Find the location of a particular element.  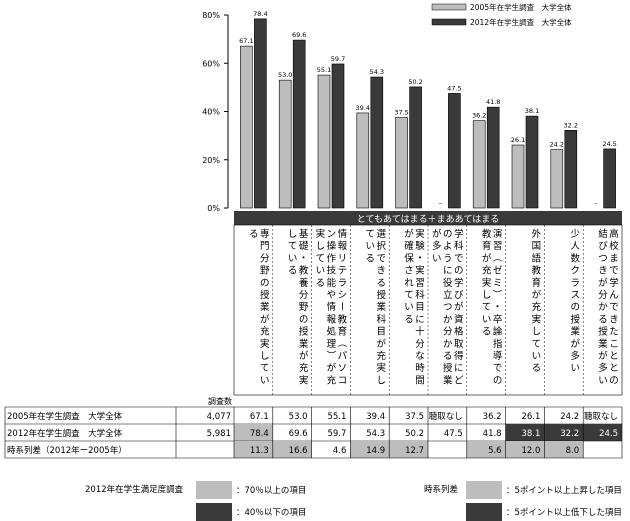

table-cell: 36.2 is located at coordinates (492, 417).